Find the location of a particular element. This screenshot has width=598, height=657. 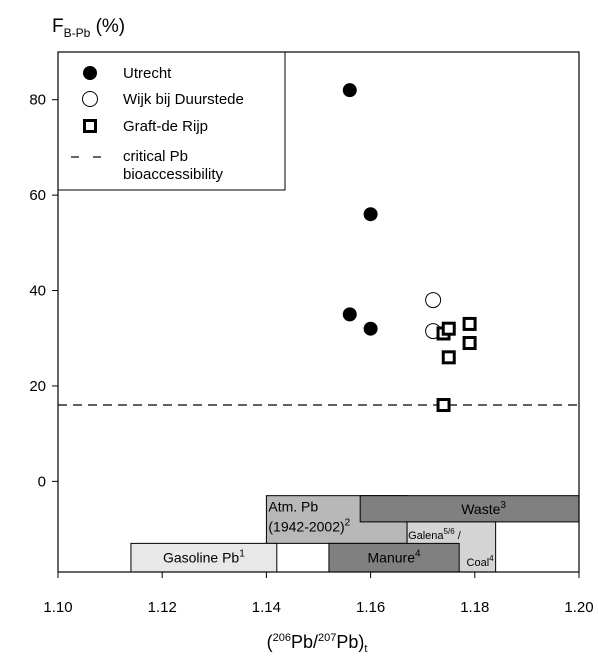

y-axis-title-unit: (%) is located at coordinates (107, 26).